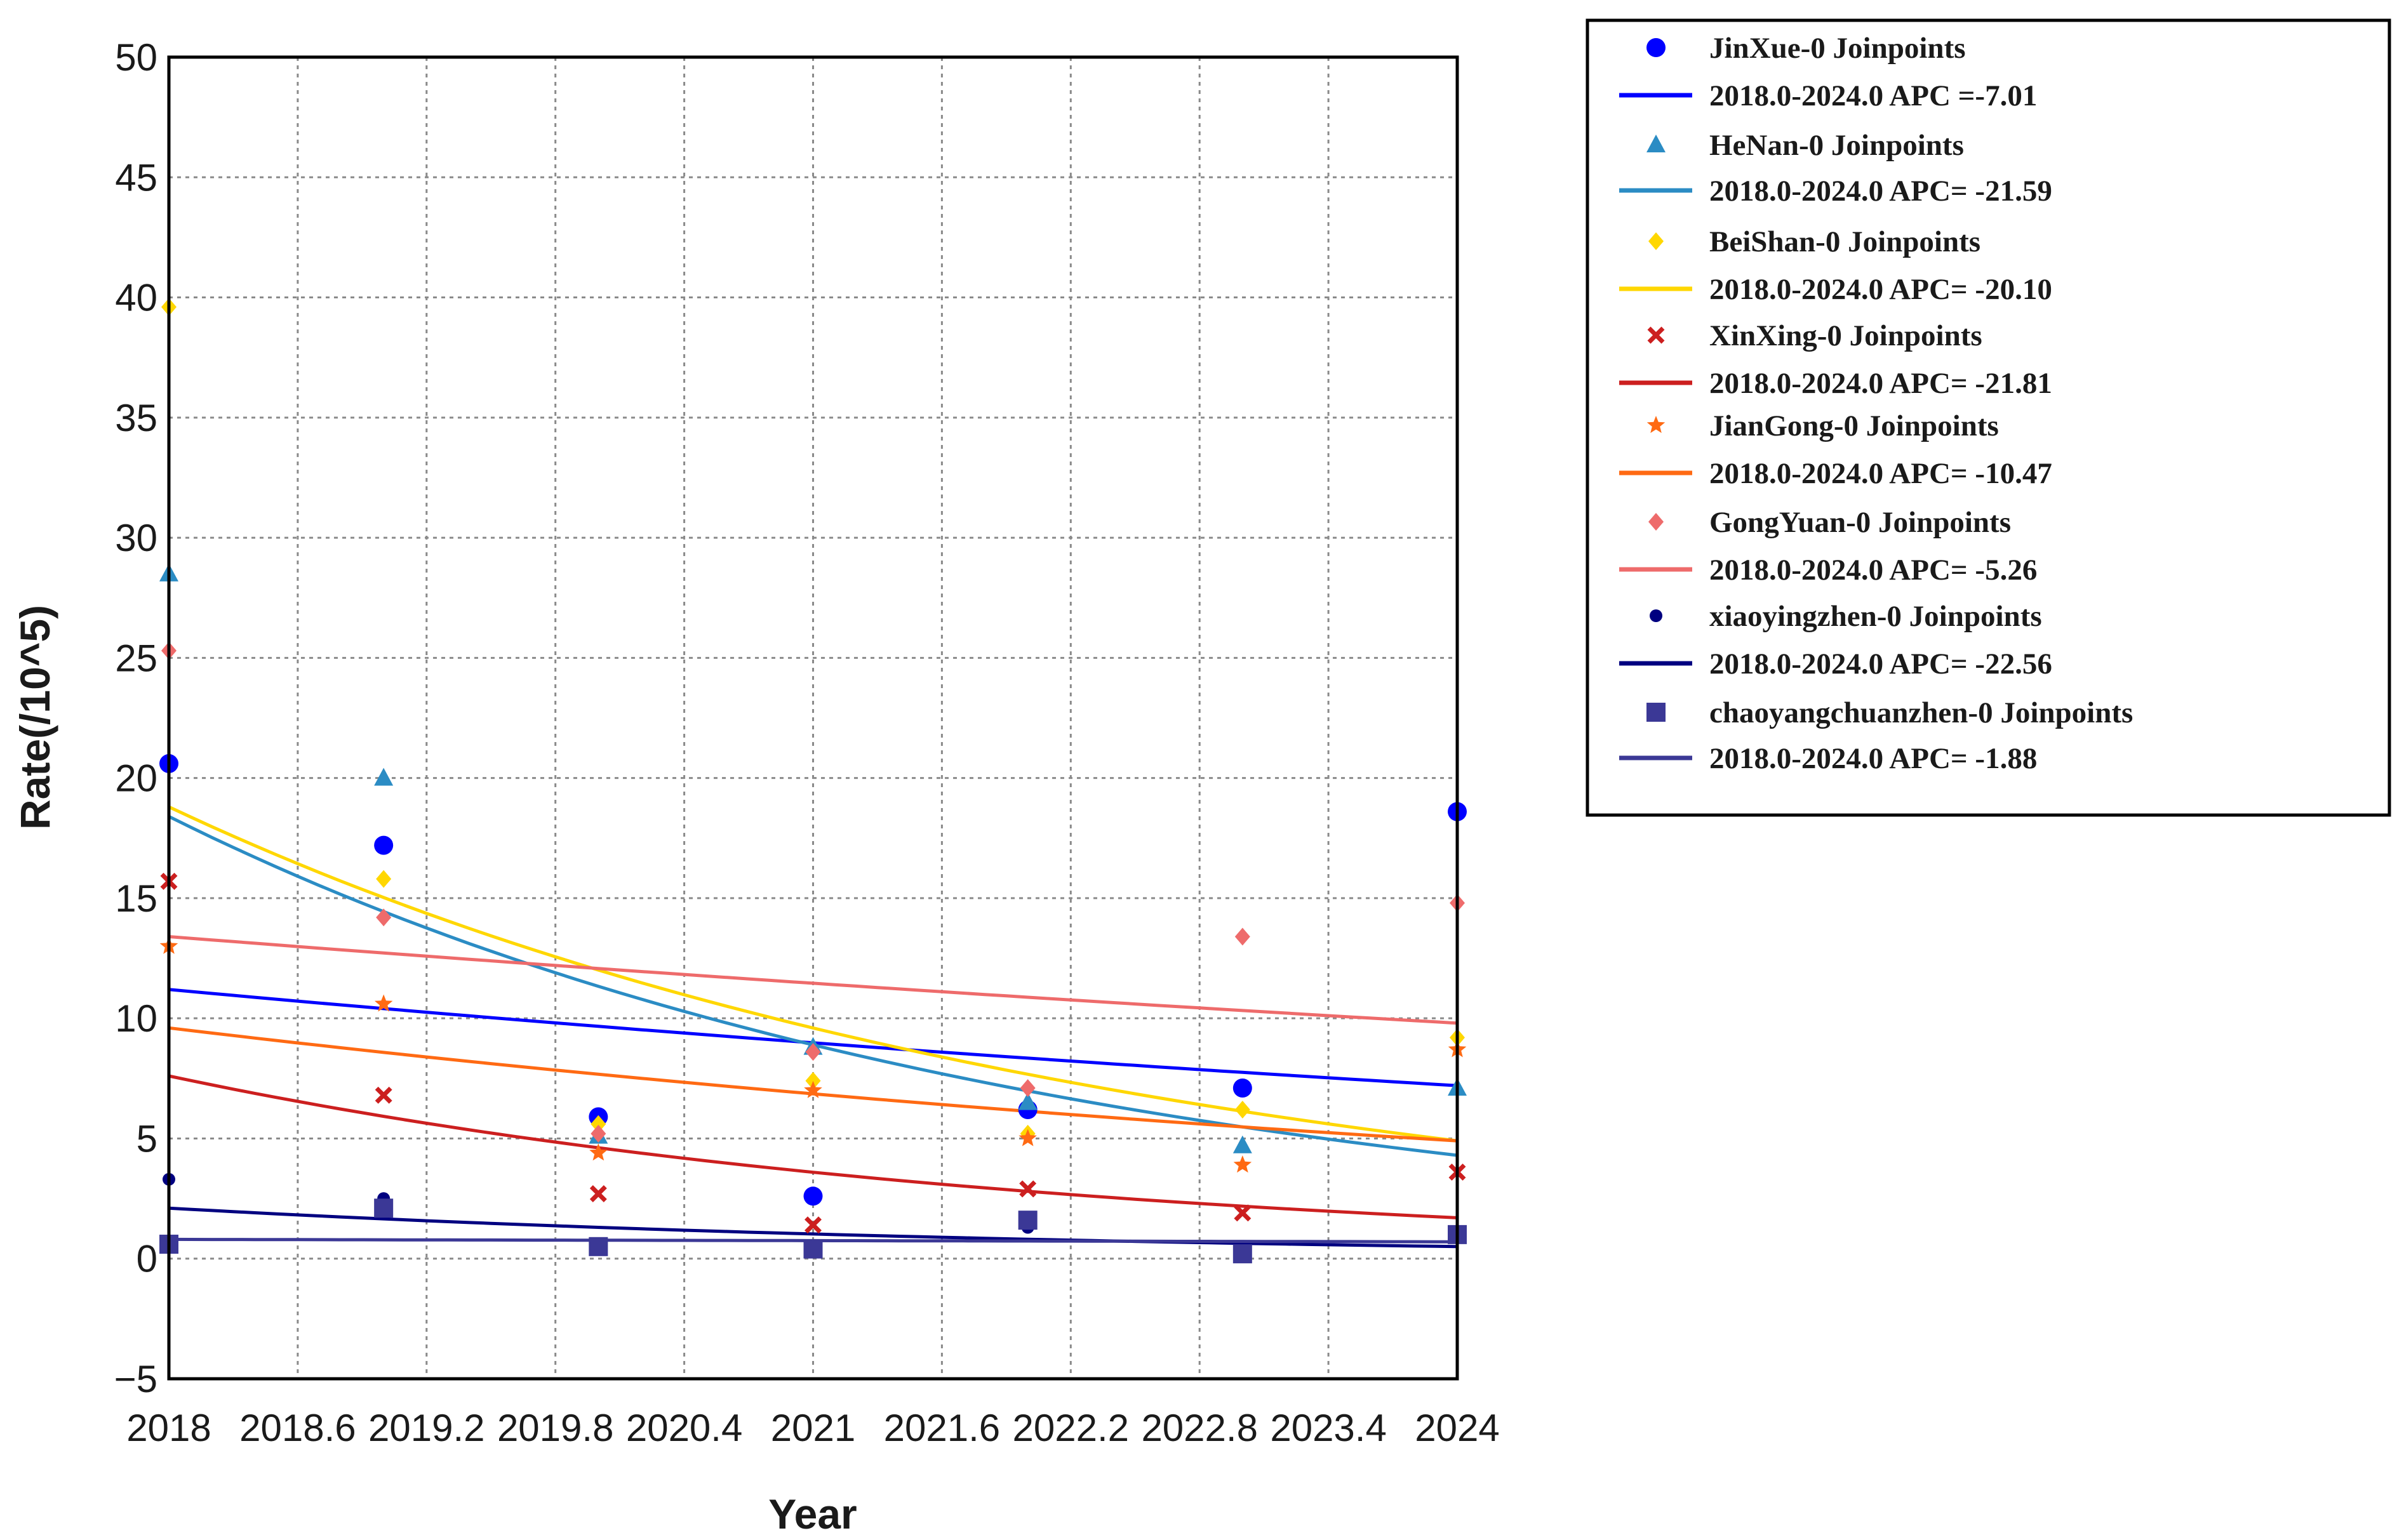 The height and width of the screenshot is (1540, 2404). I want to click on legend-fit-label-series-2: 2018.0-2024.0 APC= -20.10, so click(1880, 289).